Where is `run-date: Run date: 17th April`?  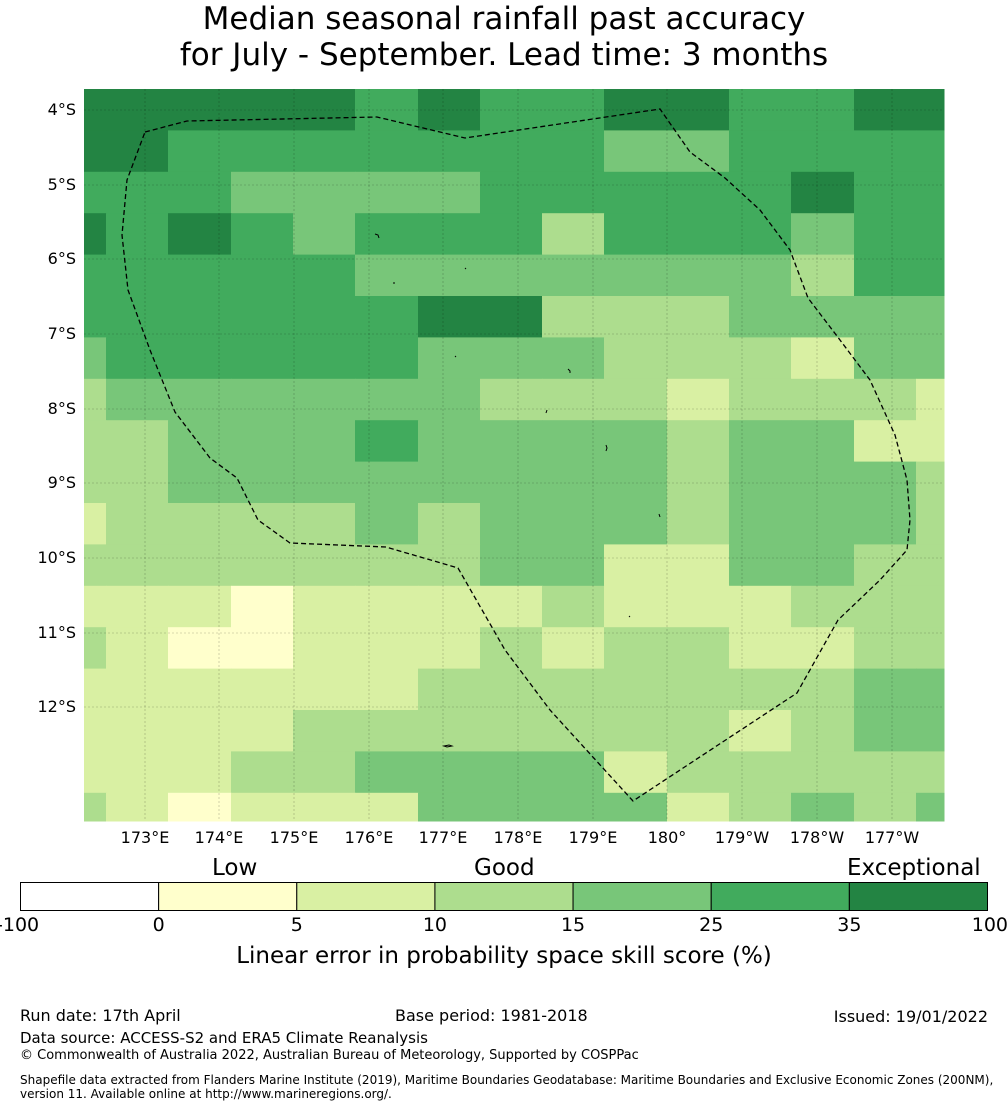 run-date: Run date: 17th April is located at coordinates (100, 1015).